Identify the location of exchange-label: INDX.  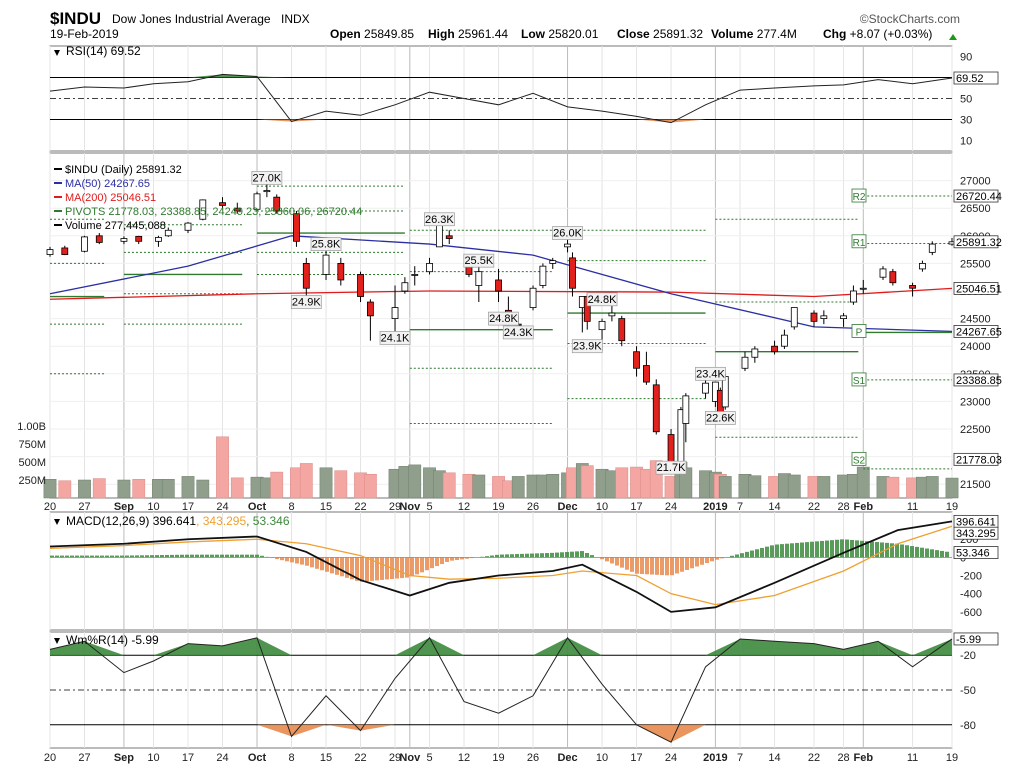
(295, 19).